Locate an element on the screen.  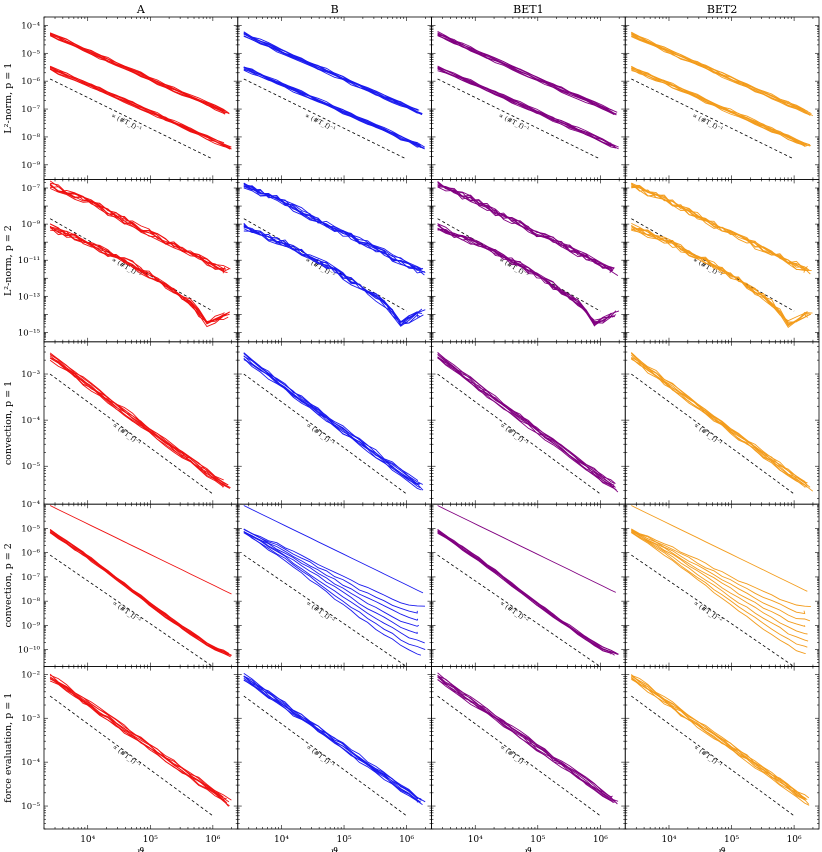
column-title: A is located at coordinates (141, 9).